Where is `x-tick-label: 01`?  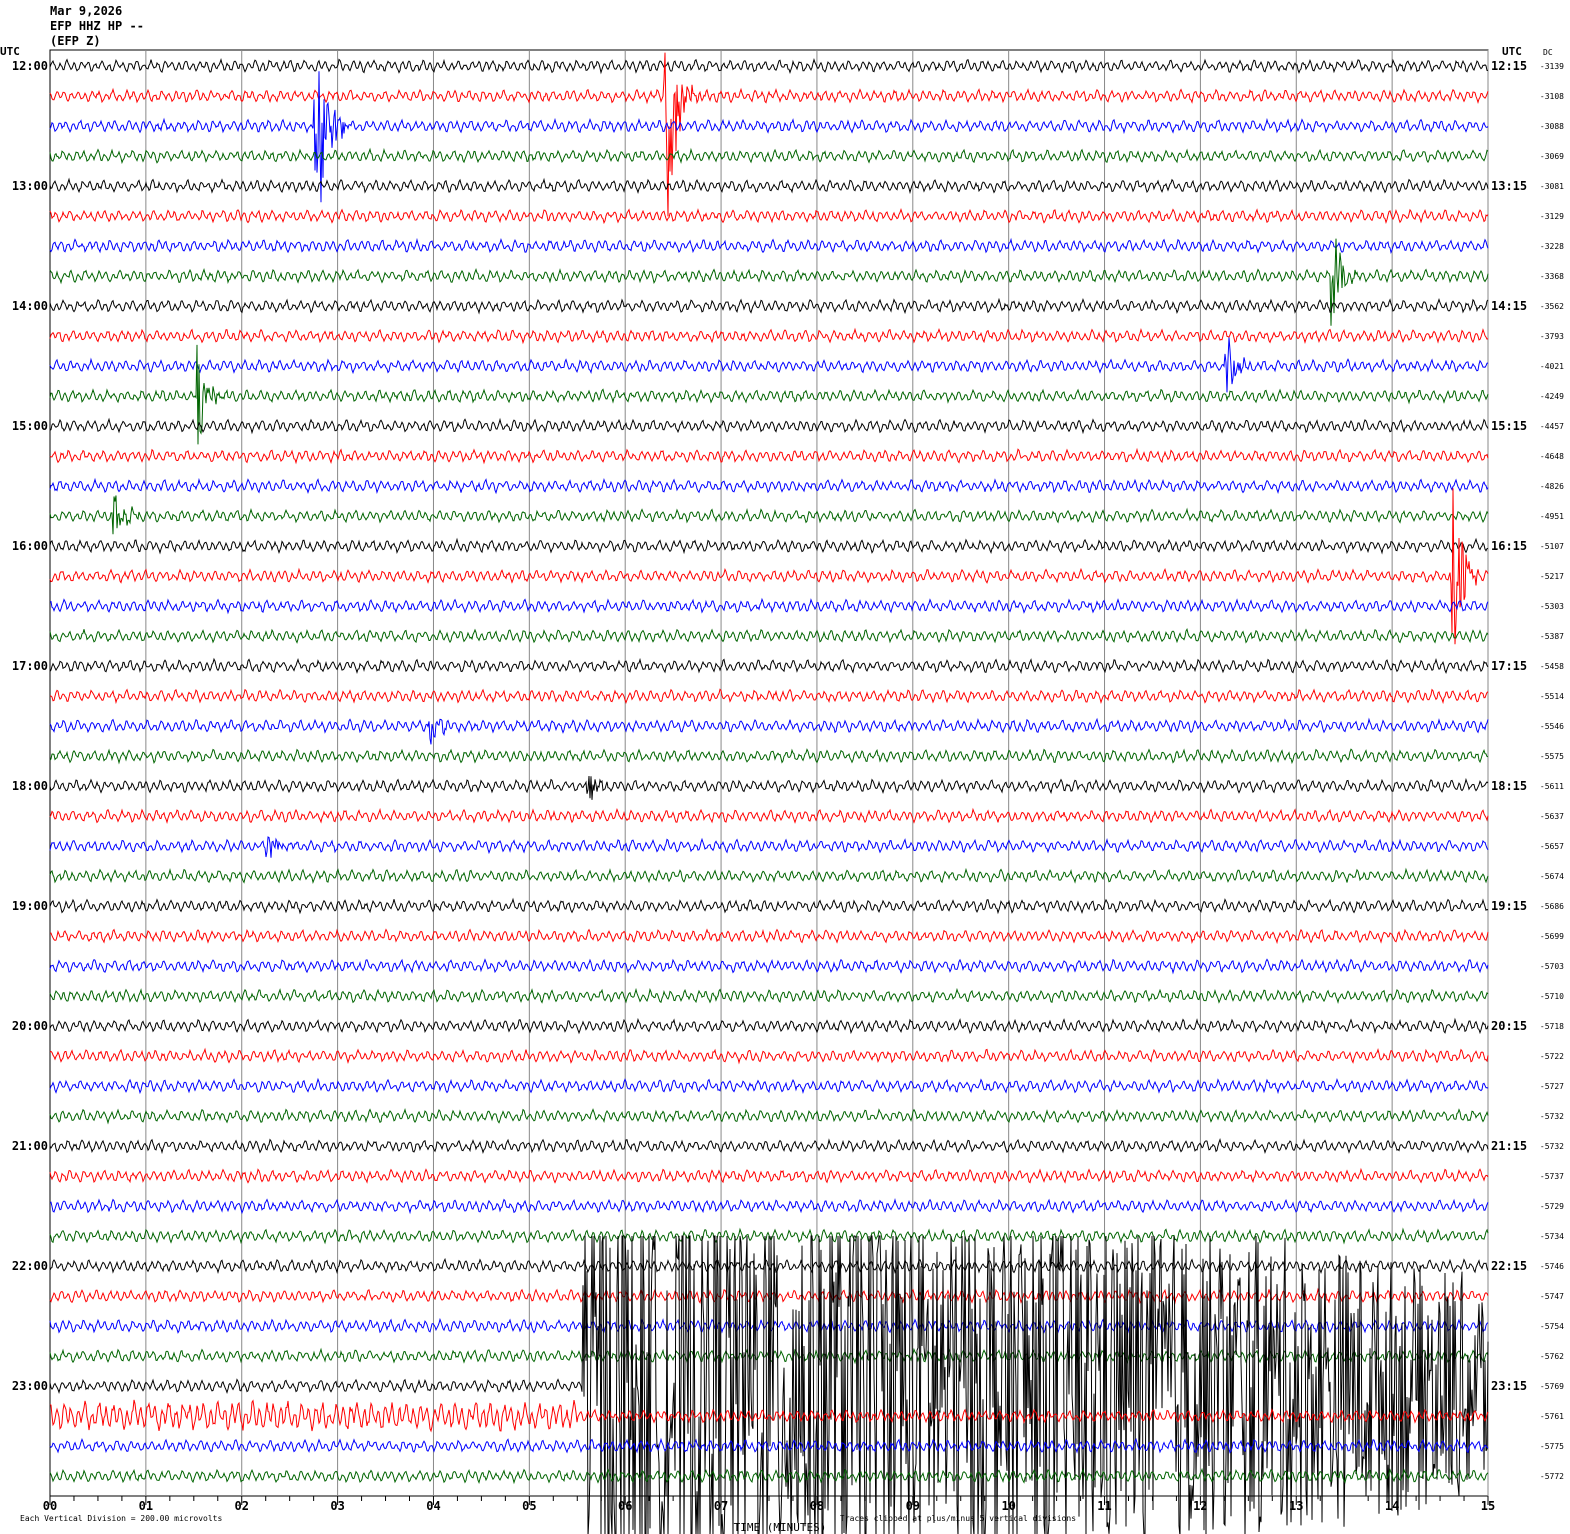
x-tick-label: 01 is located at coordinates (146, 1506).